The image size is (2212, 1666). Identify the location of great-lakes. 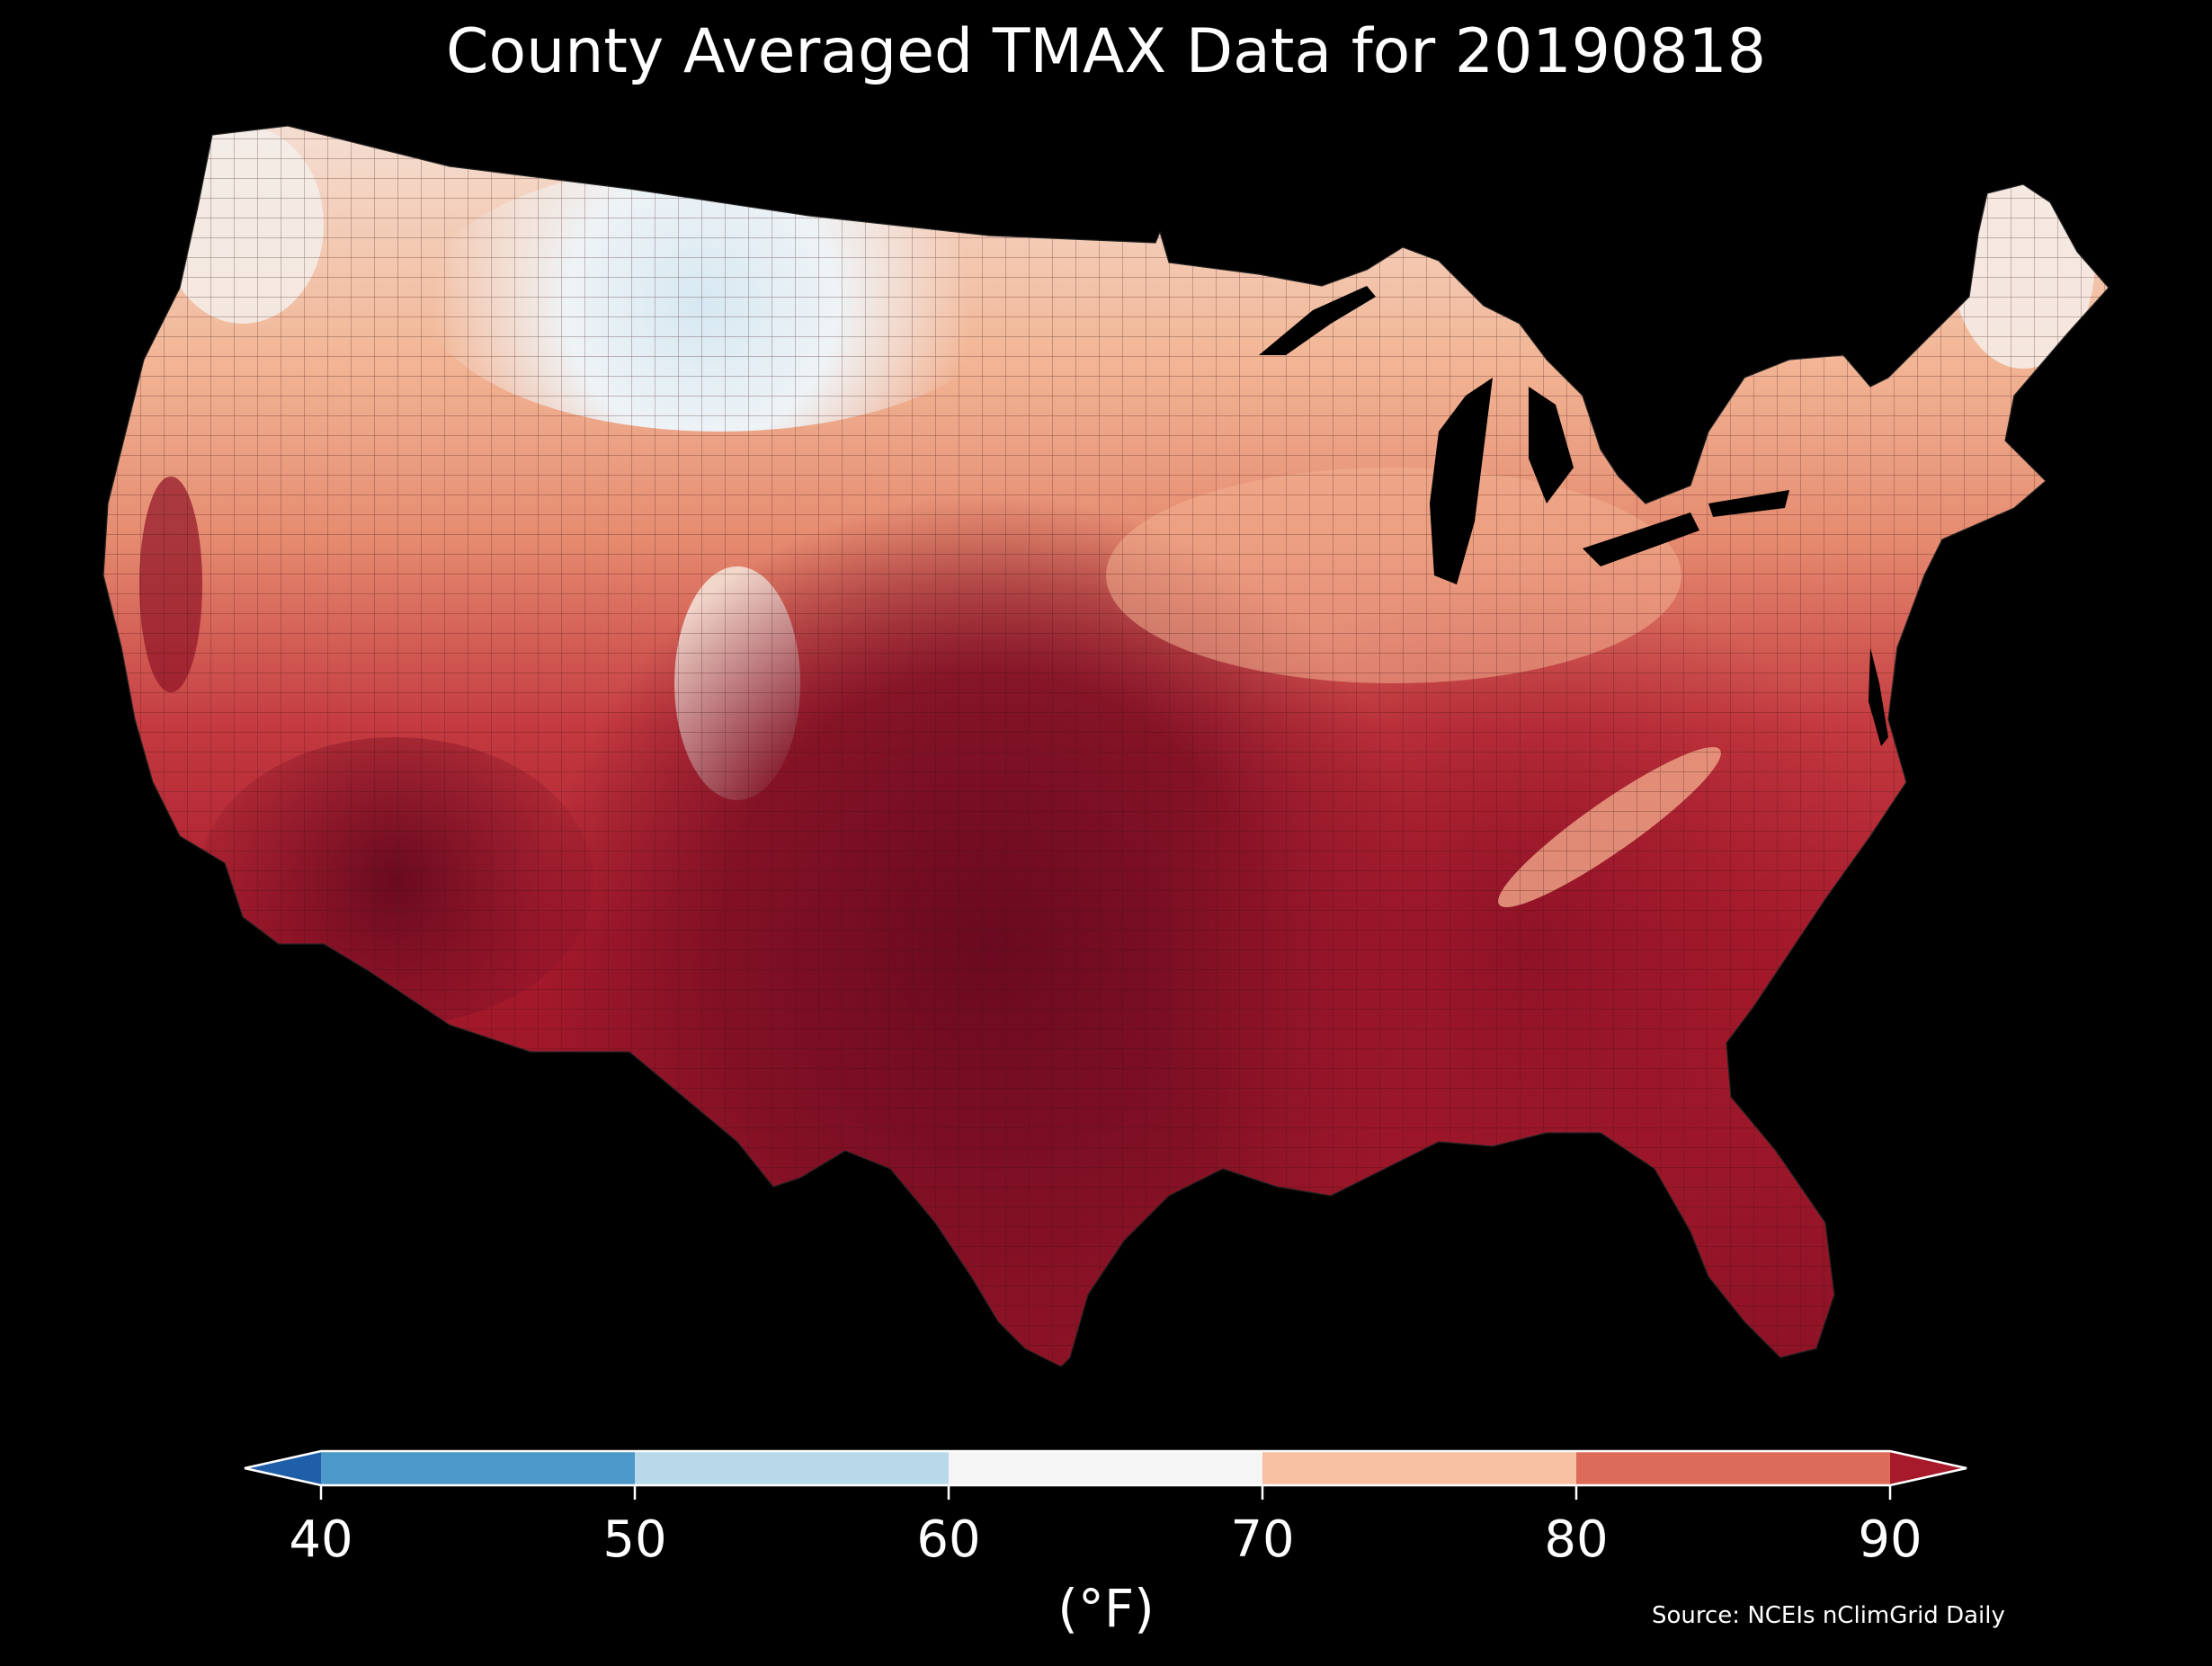
(1524, 435).